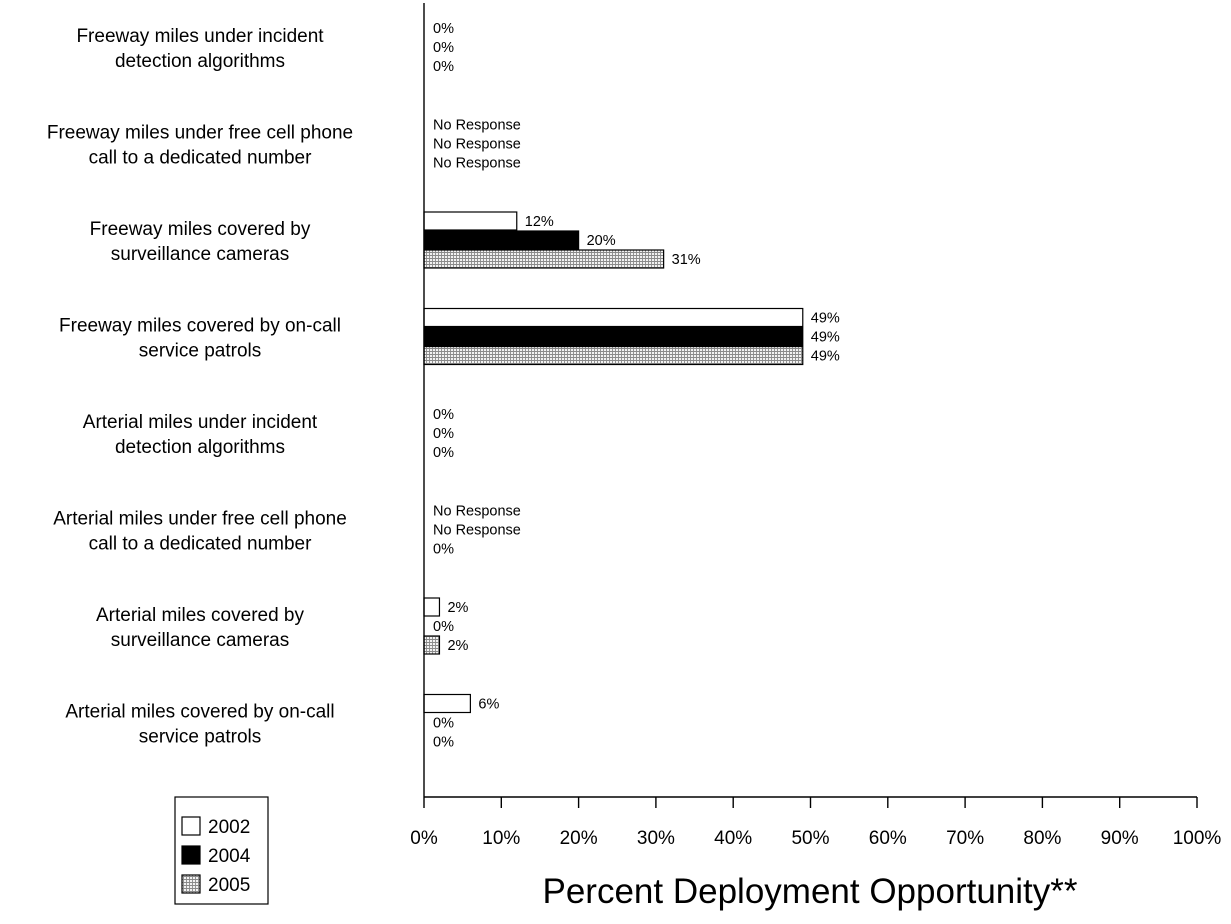  I want to click on category-label: Arterial miles covered by on-call, so click(199, 712).